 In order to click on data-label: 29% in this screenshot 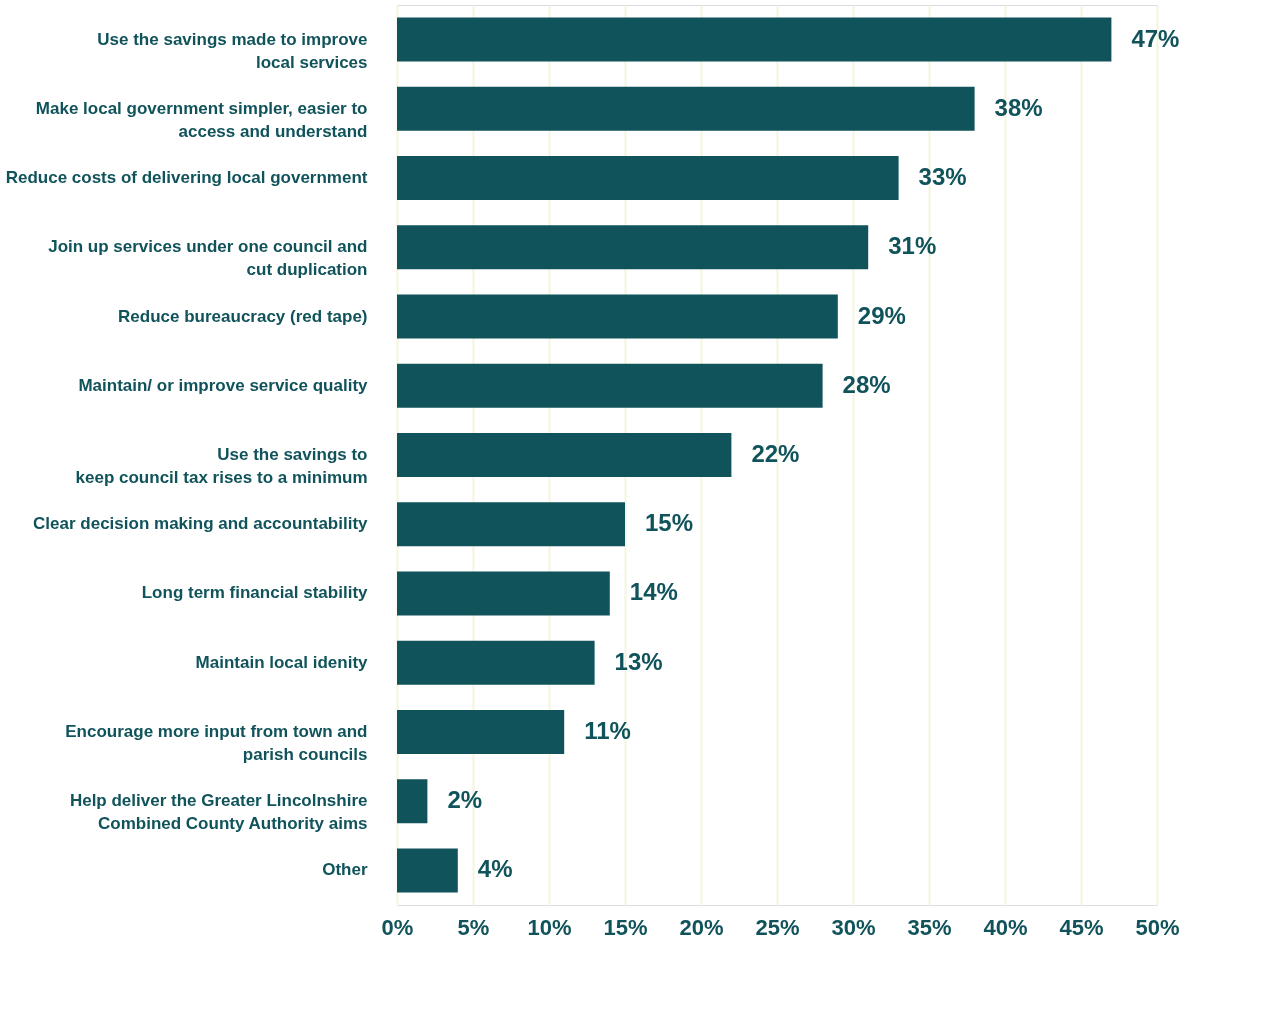, I will do `click(881, 315)`.